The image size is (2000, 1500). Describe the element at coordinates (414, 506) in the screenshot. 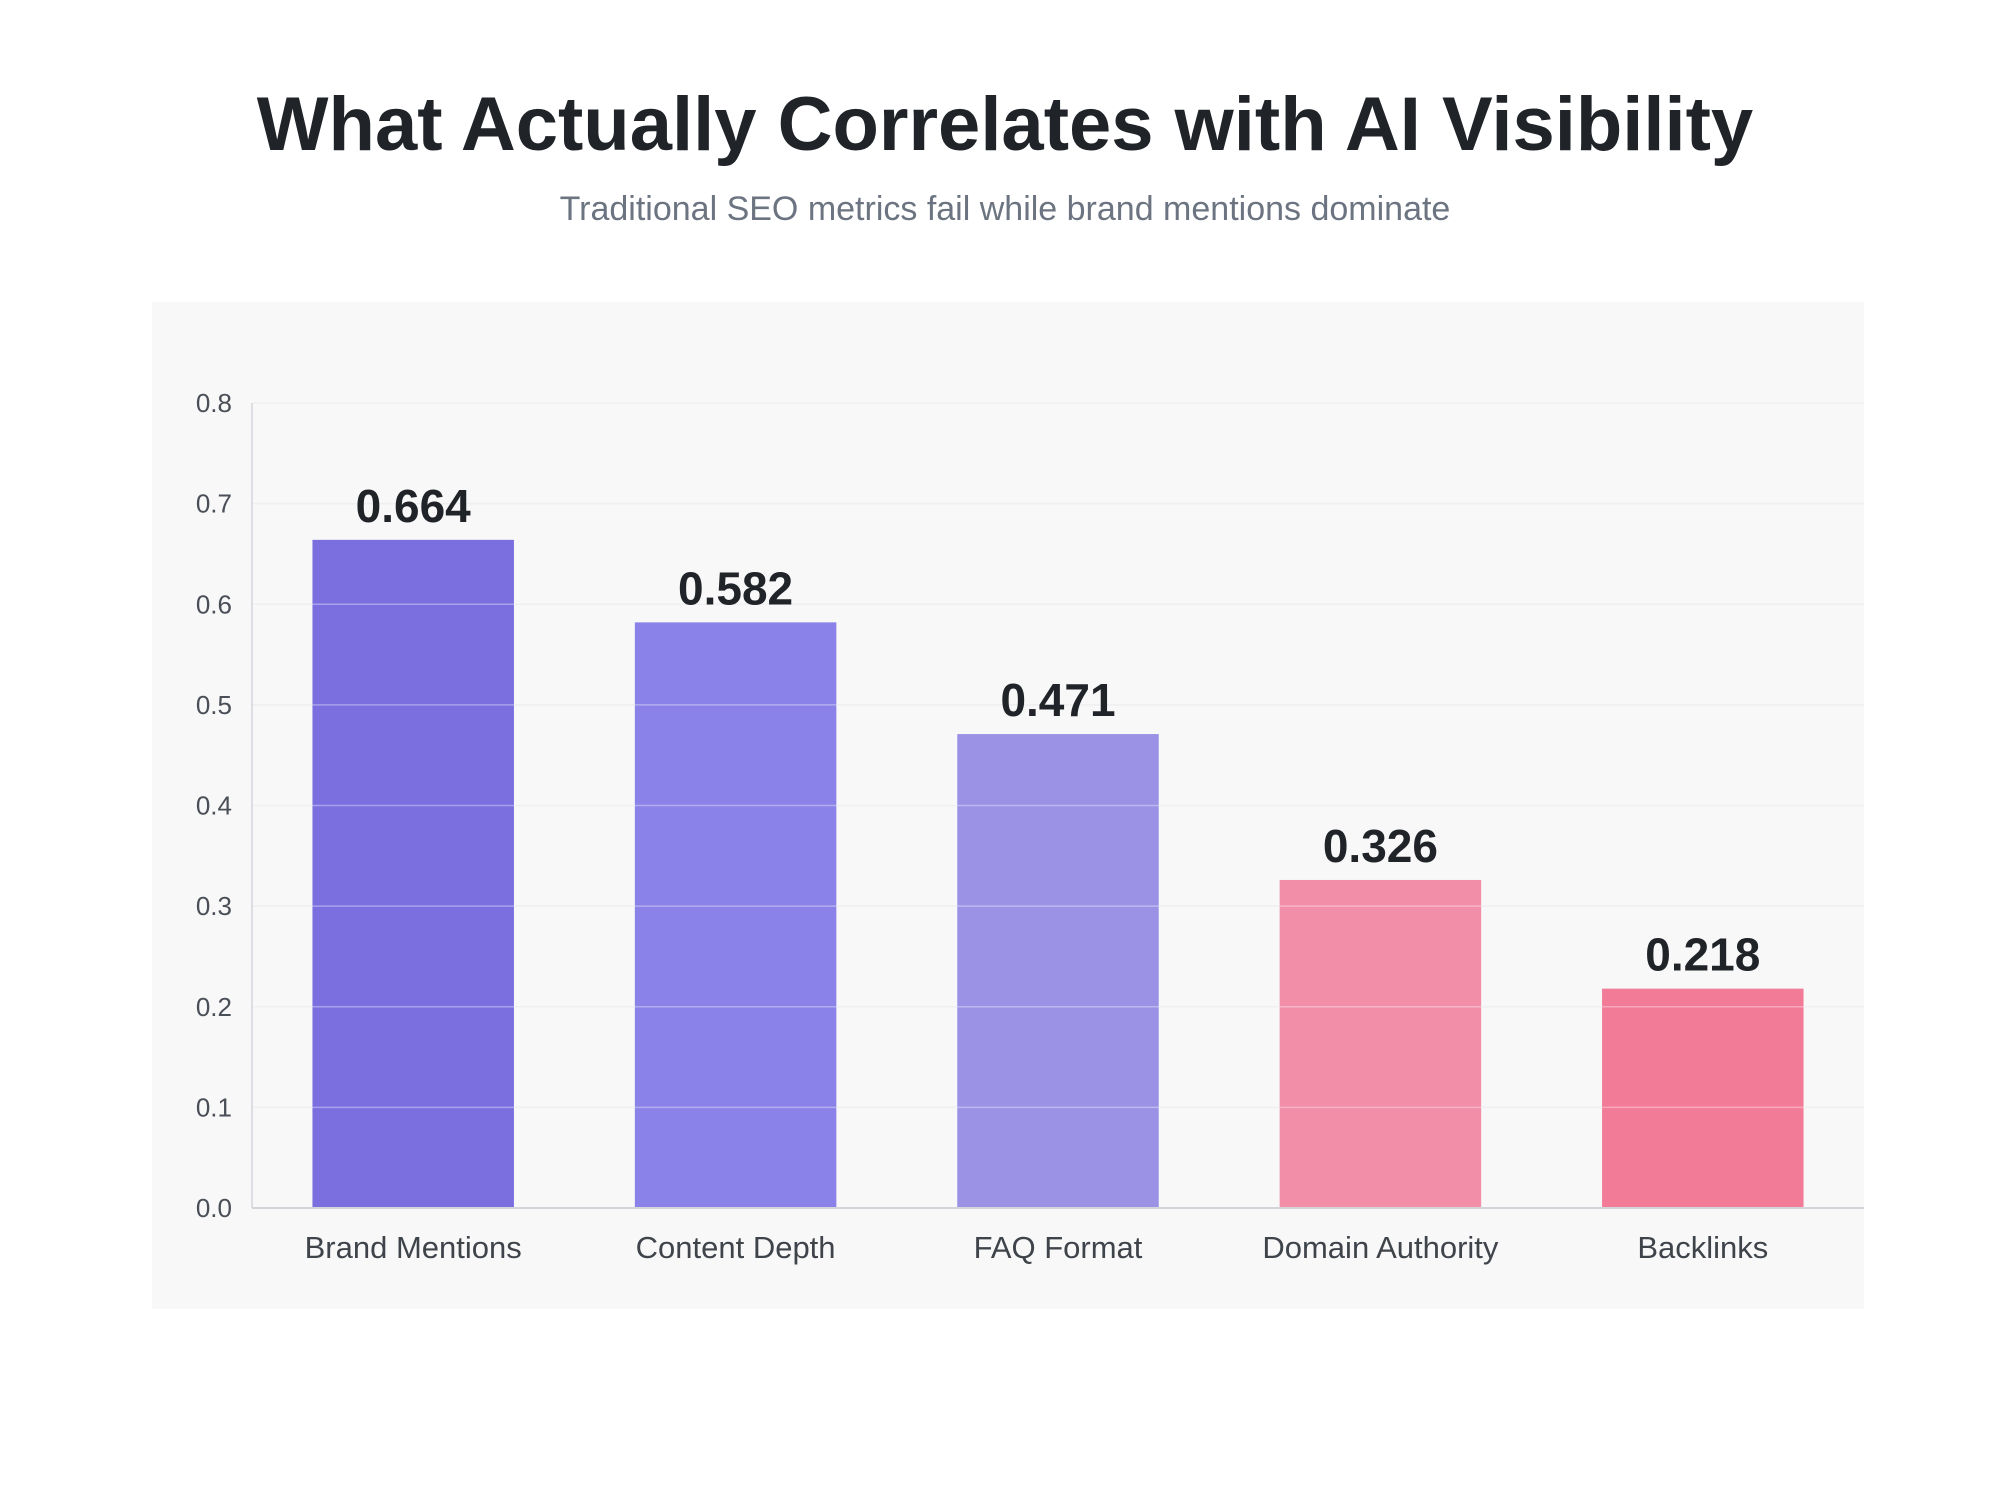

I see `bar-value-label: 0.664` at that location.